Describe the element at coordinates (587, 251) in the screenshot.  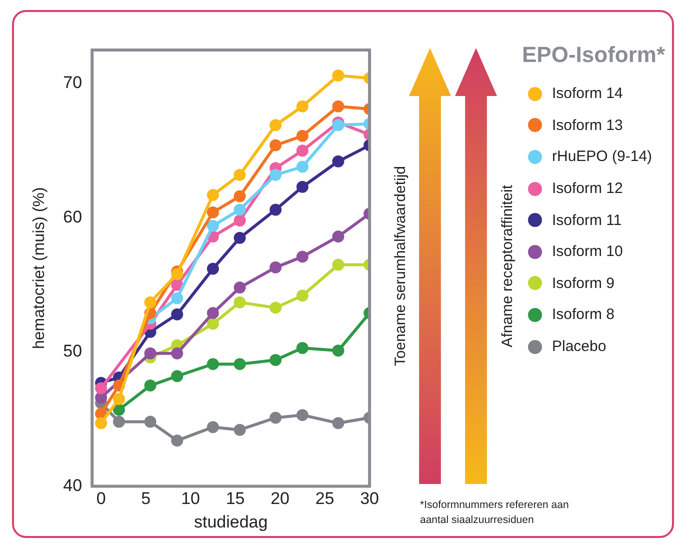
I see `legend-label: Isoform 10` at that location.